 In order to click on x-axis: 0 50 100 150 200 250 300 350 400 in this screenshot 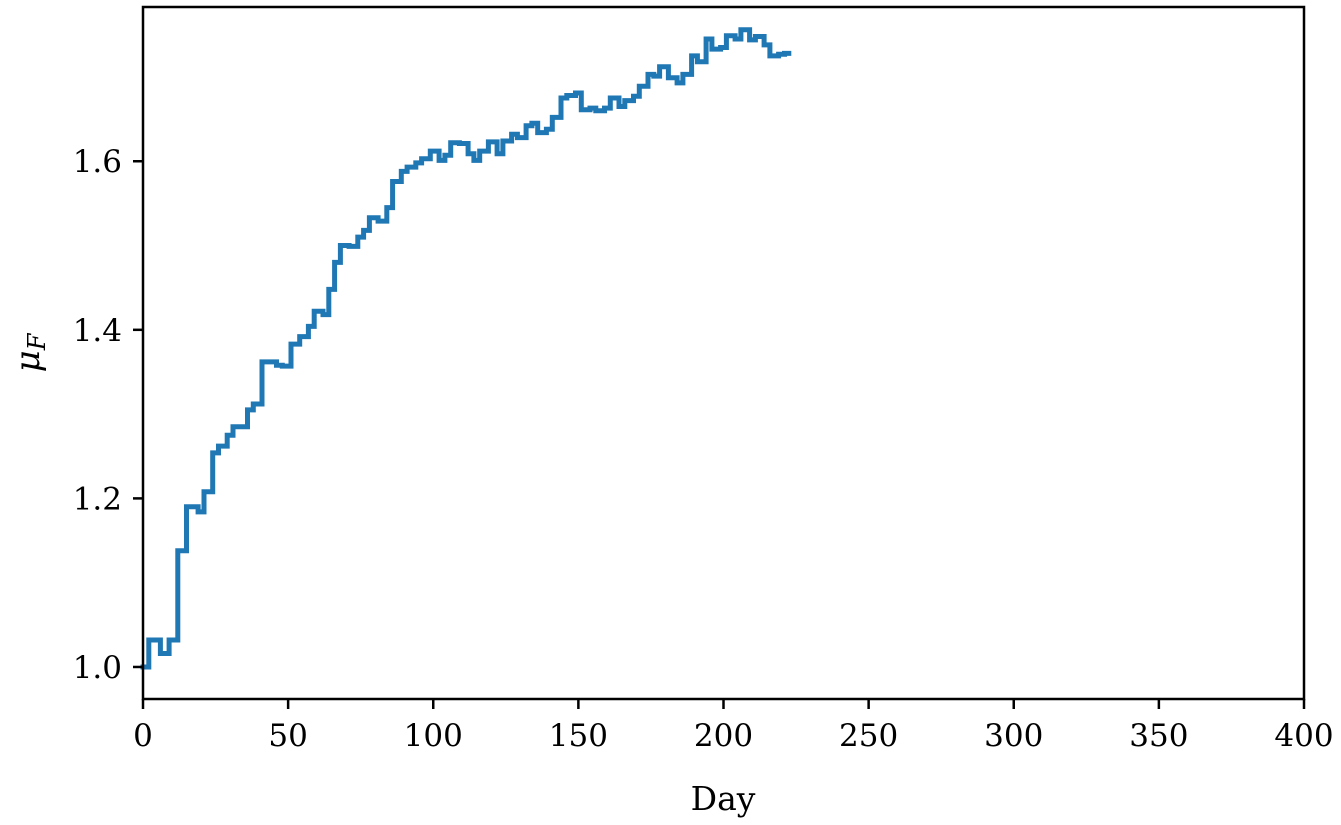, I will do `click(733, 726)`.